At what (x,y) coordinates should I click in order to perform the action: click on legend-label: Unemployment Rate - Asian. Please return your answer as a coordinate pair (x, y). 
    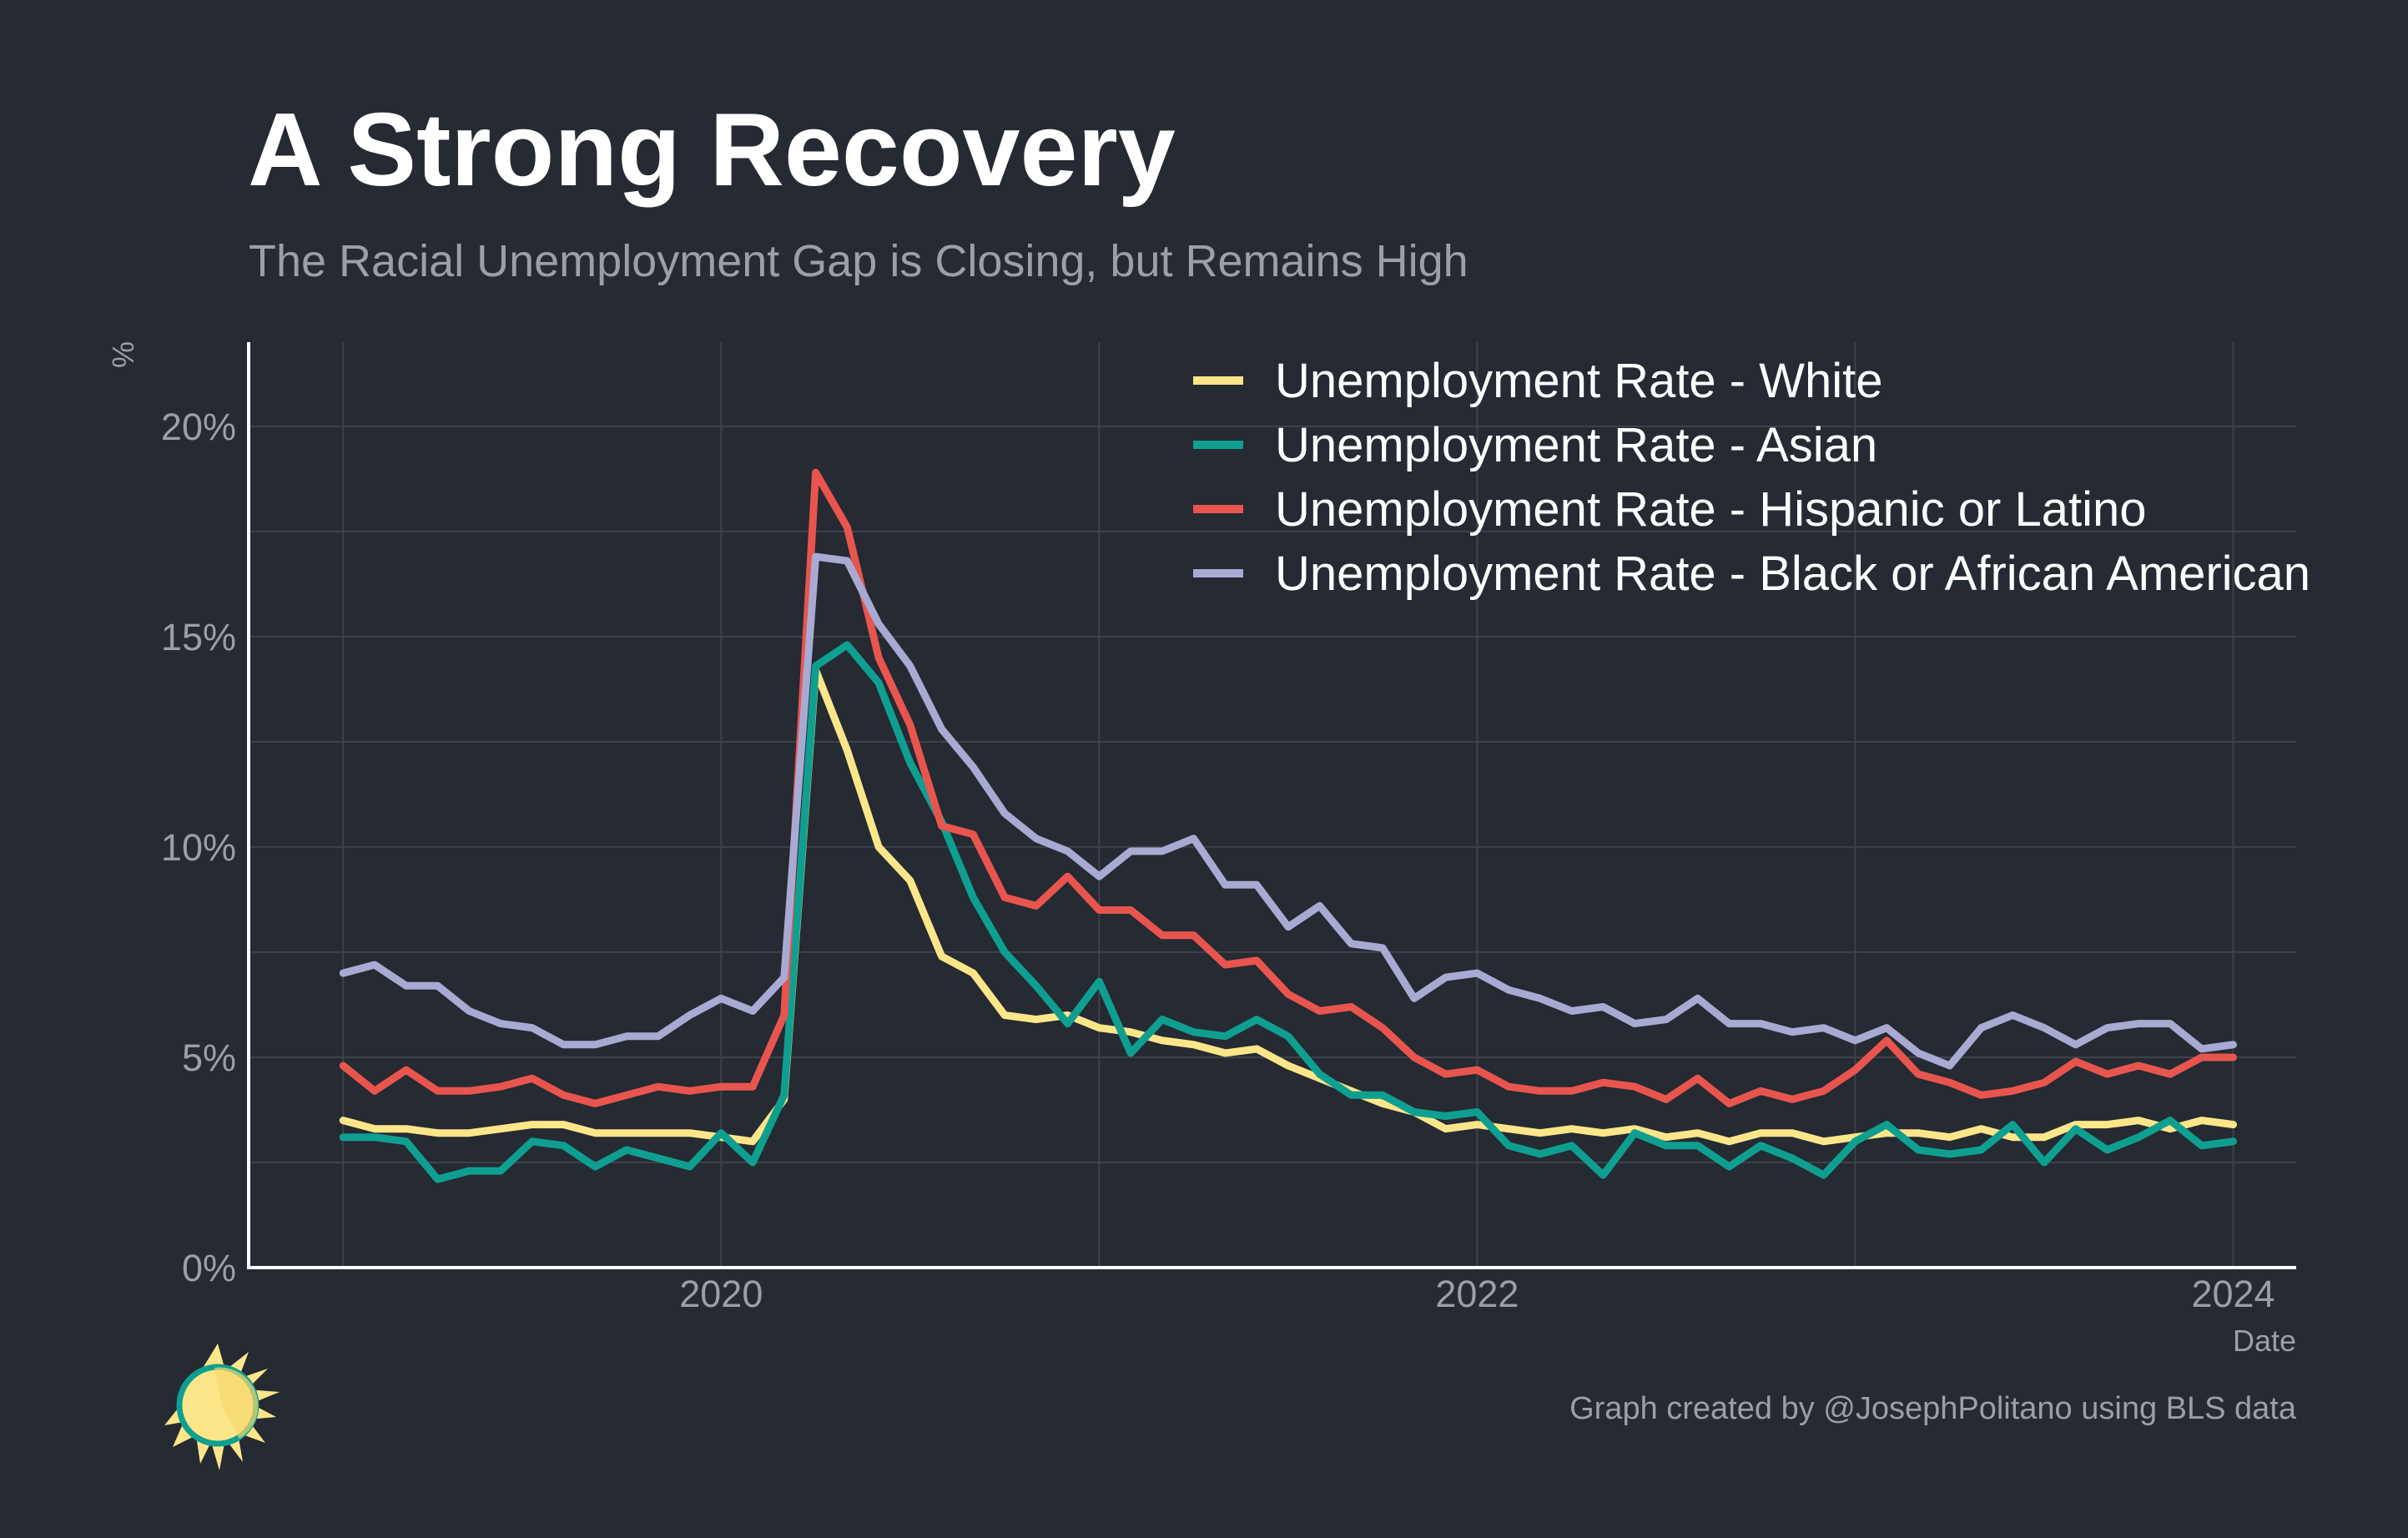
    Looking at the image, I should click on (1576, 445).